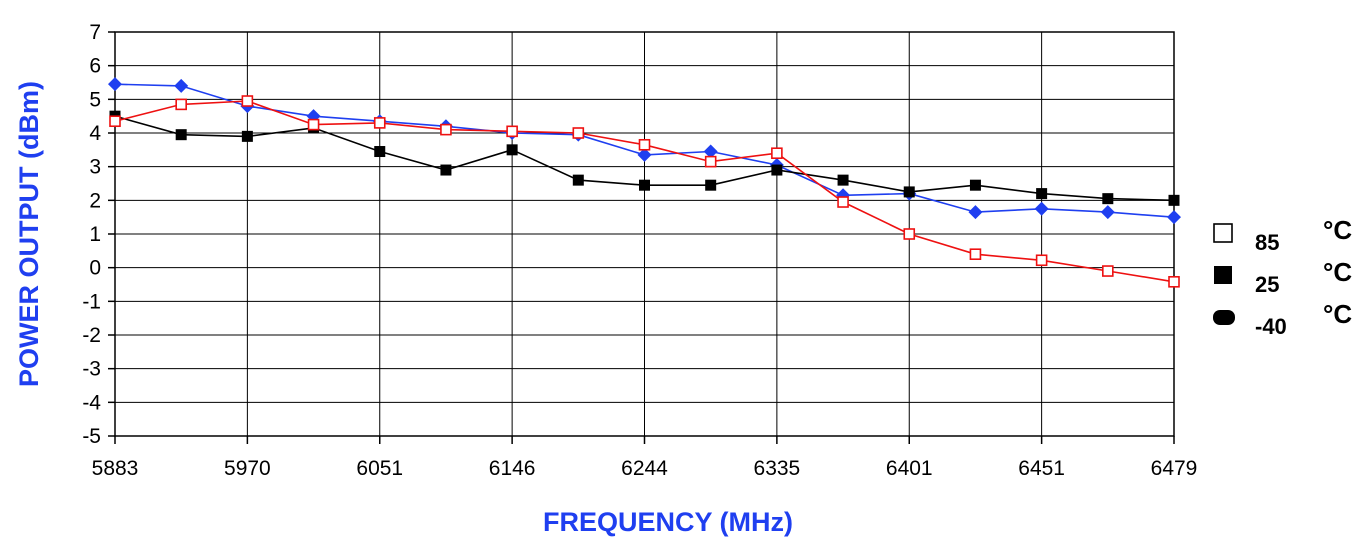 Image resolution: width=1368 pixels, height=548 pixels. What do you see at coordinates (91, 335) in the screenshot?
I see `y-tick-label: -2` at bounding box center [91, 335].